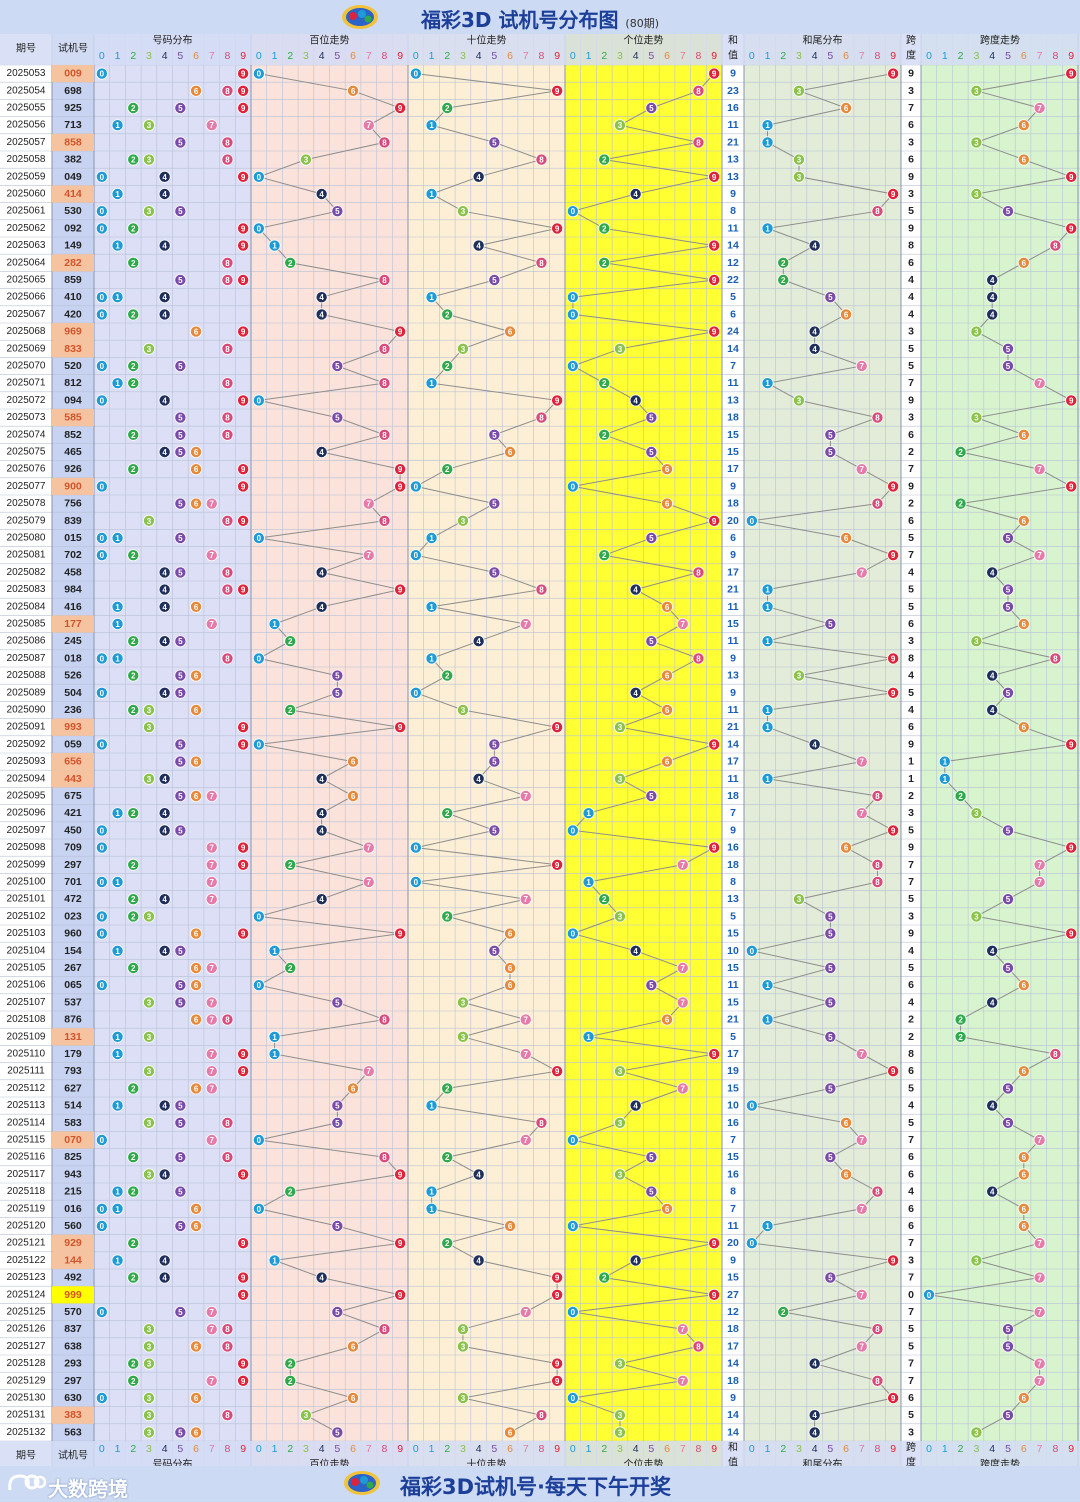 The width and height of the screenshot is (1080, 1502). Describe the element at coordinates (1024, 1071) in the screenshot. I see `span-ball-label: 6` at that location.